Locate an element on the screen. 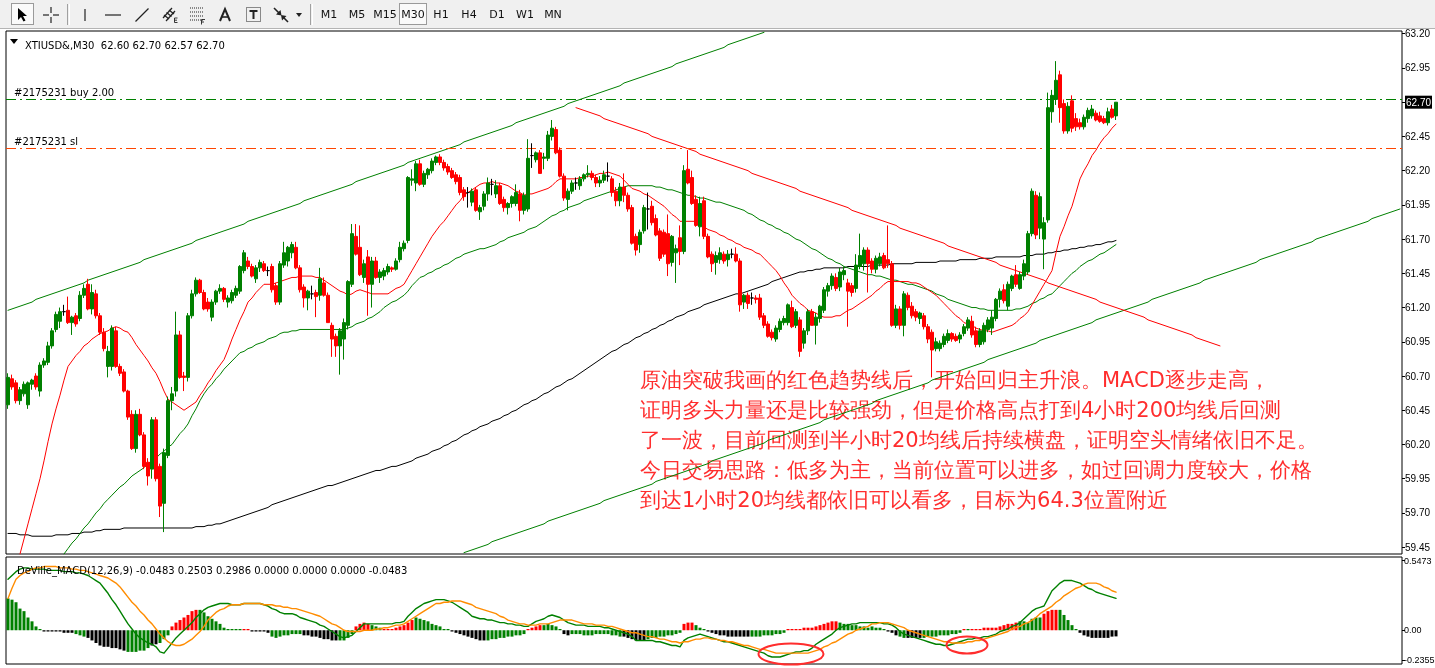  y-tick-label: 63.20 is located at coordinates (1418, 34).